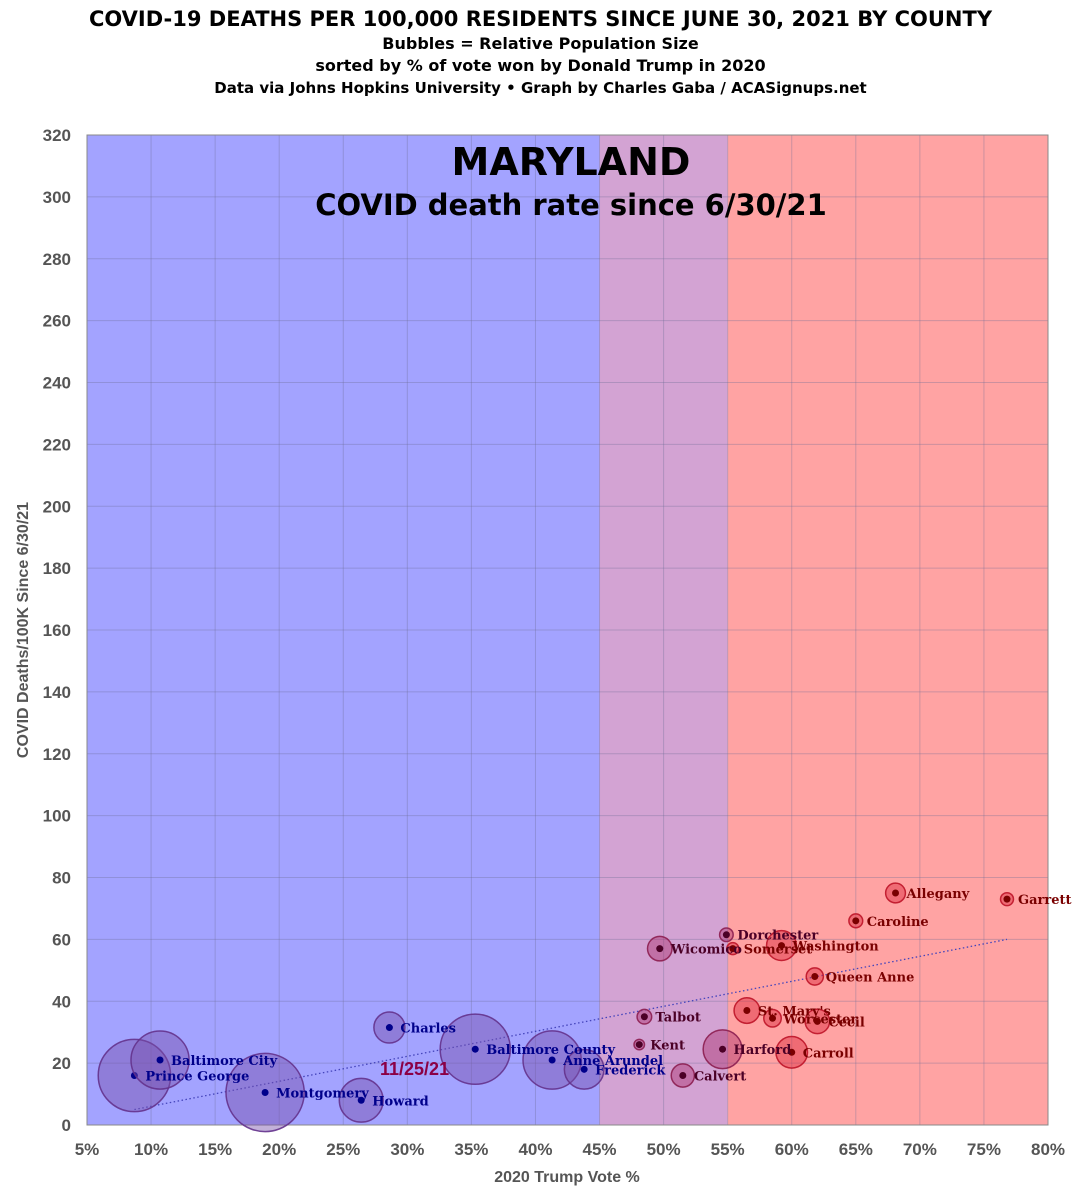 This screenshot has height=1200, width=1081. Describe the element at coordinates (898, 922) in the screenshot. I see `county-label: Caroline` at that location.